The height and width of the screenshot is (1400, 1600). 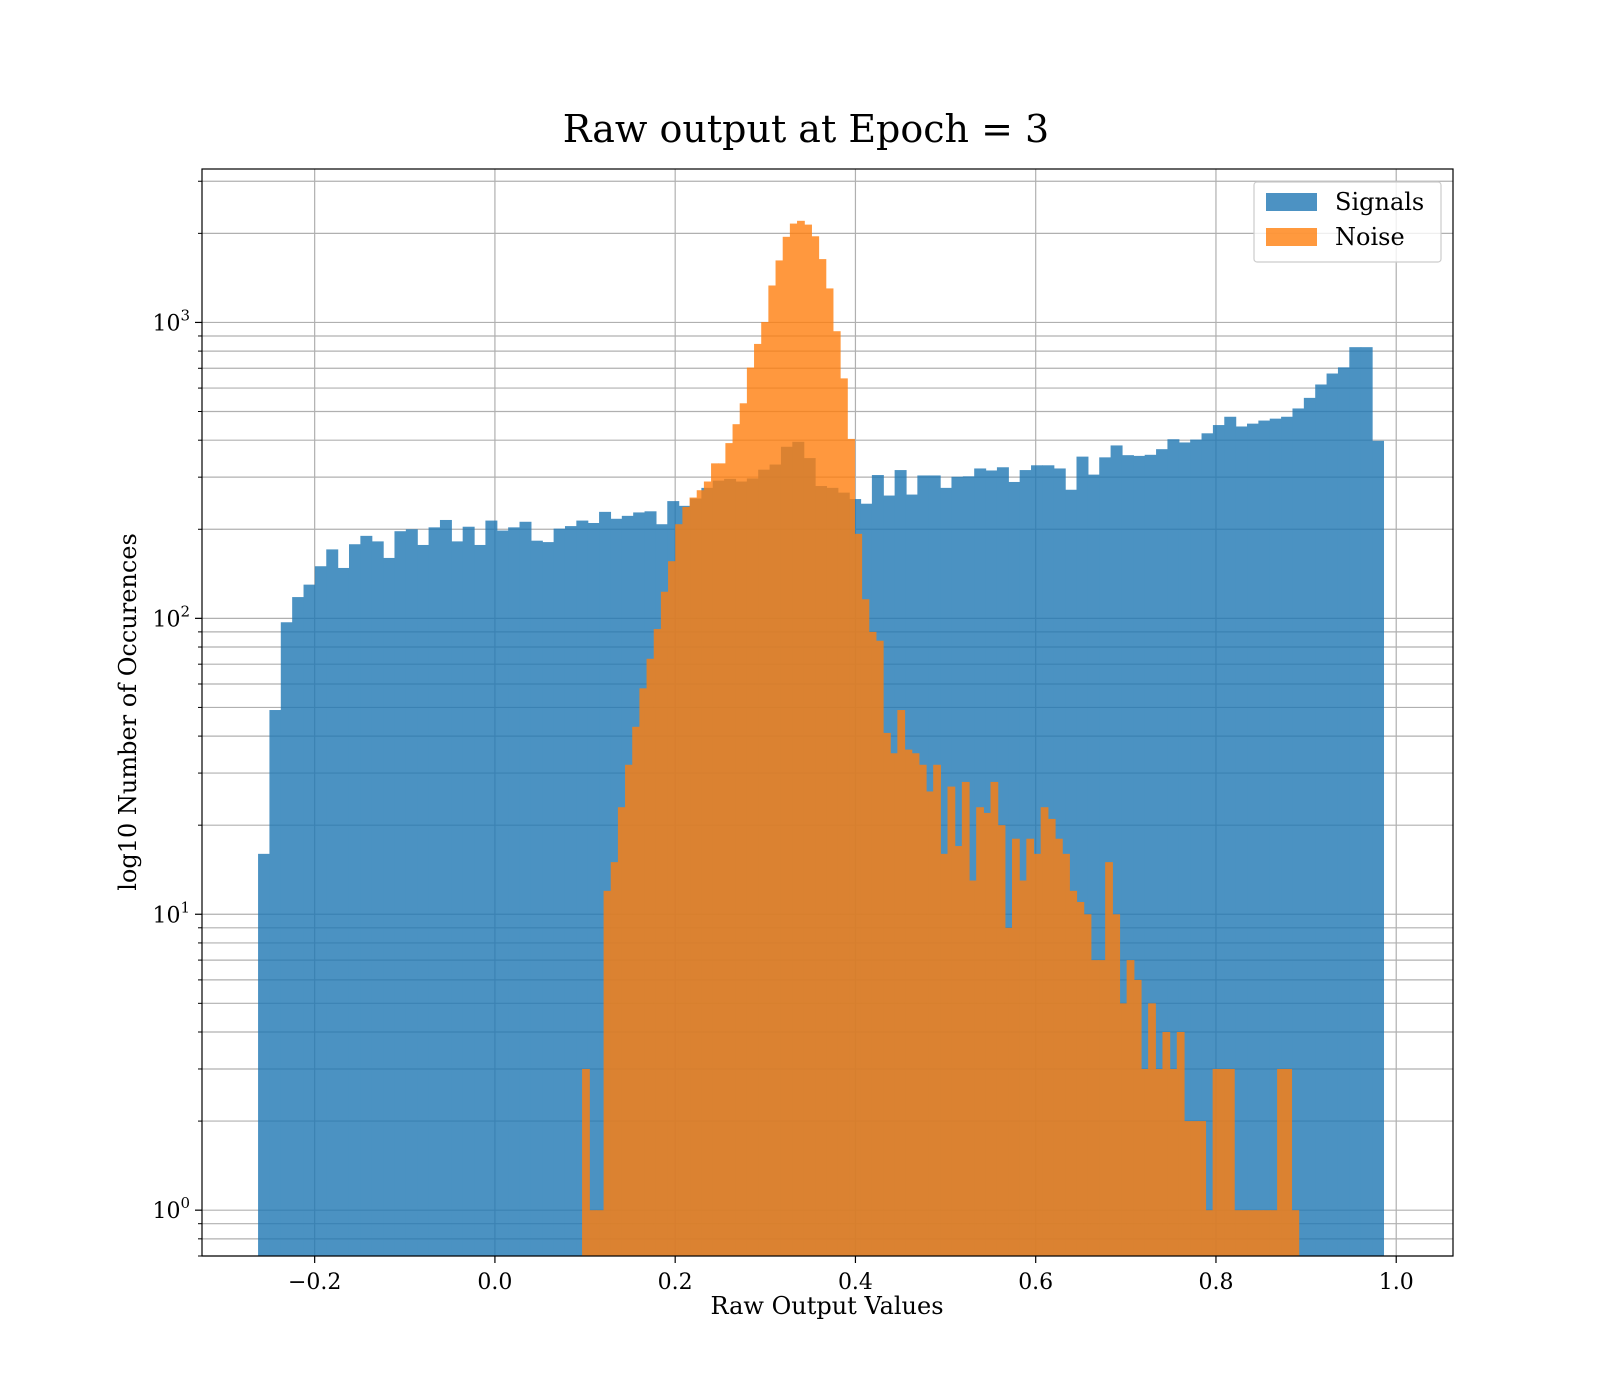 What do you see at coordinates (171, 321) in the screenshot?
I see `y-tick-label: 10³` at bounding box center [171, 321].